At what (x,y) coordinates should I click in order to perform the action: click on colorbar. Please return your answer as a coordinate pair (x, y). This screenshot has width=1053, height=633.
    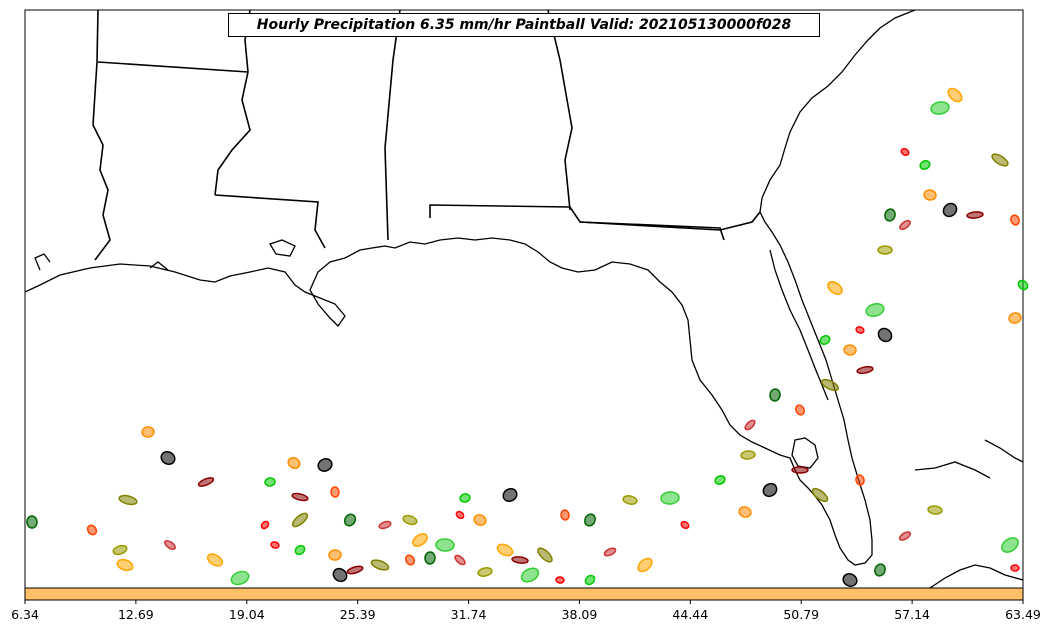
    Looking at the image, I should click on (524, 594).